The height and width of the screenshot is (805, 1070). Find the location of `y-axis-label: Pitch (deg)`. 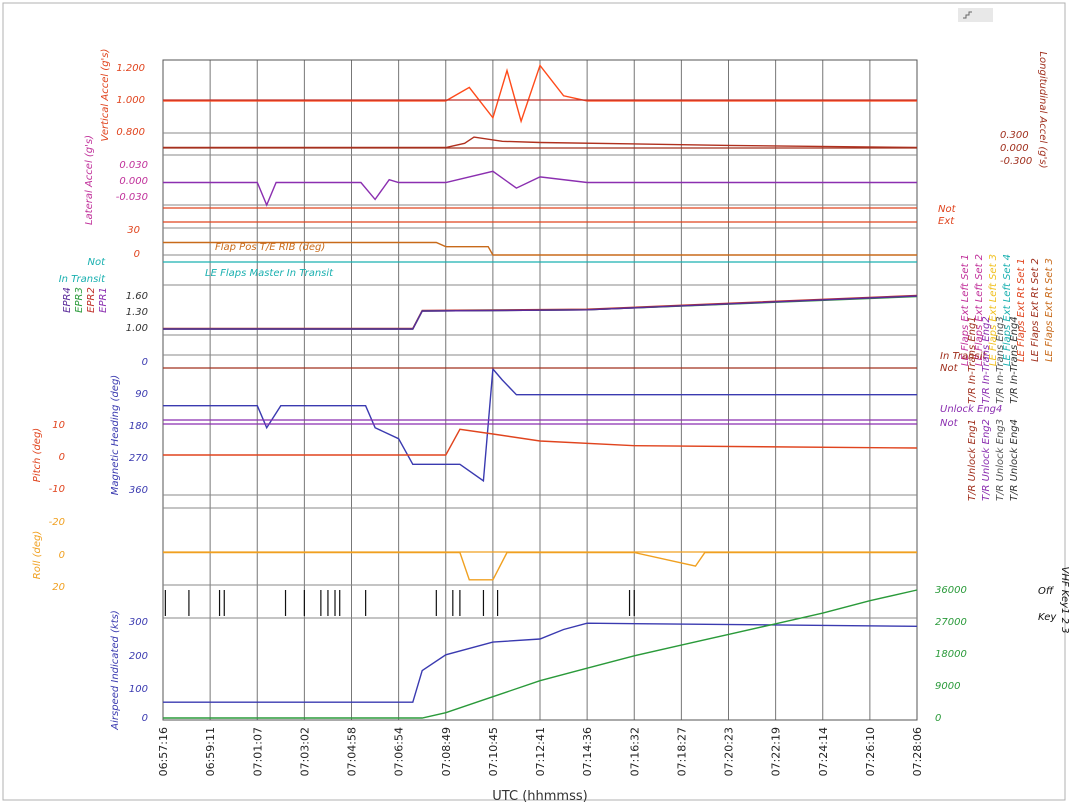

y-axis-label: Pitch (deg) is located at coordinates (37, 455).